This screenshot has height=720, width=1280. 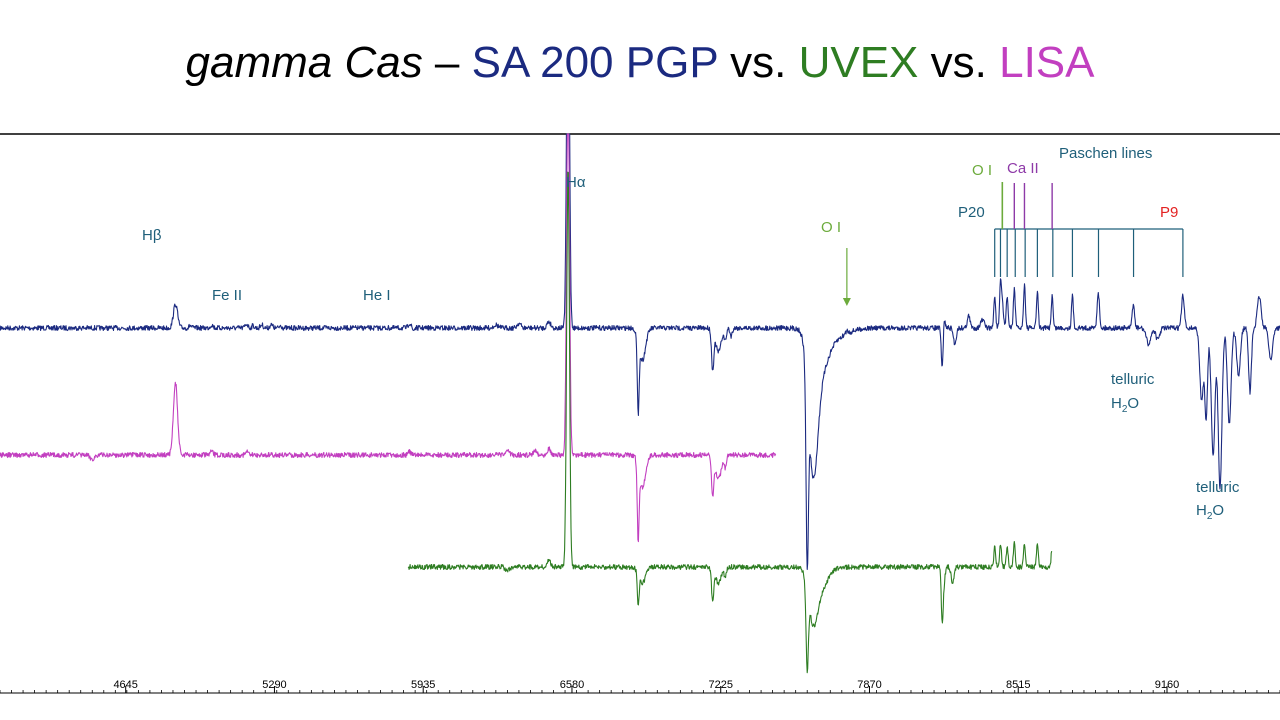 I want to click on label-halpha: Hα, so click(x=576, y=182).